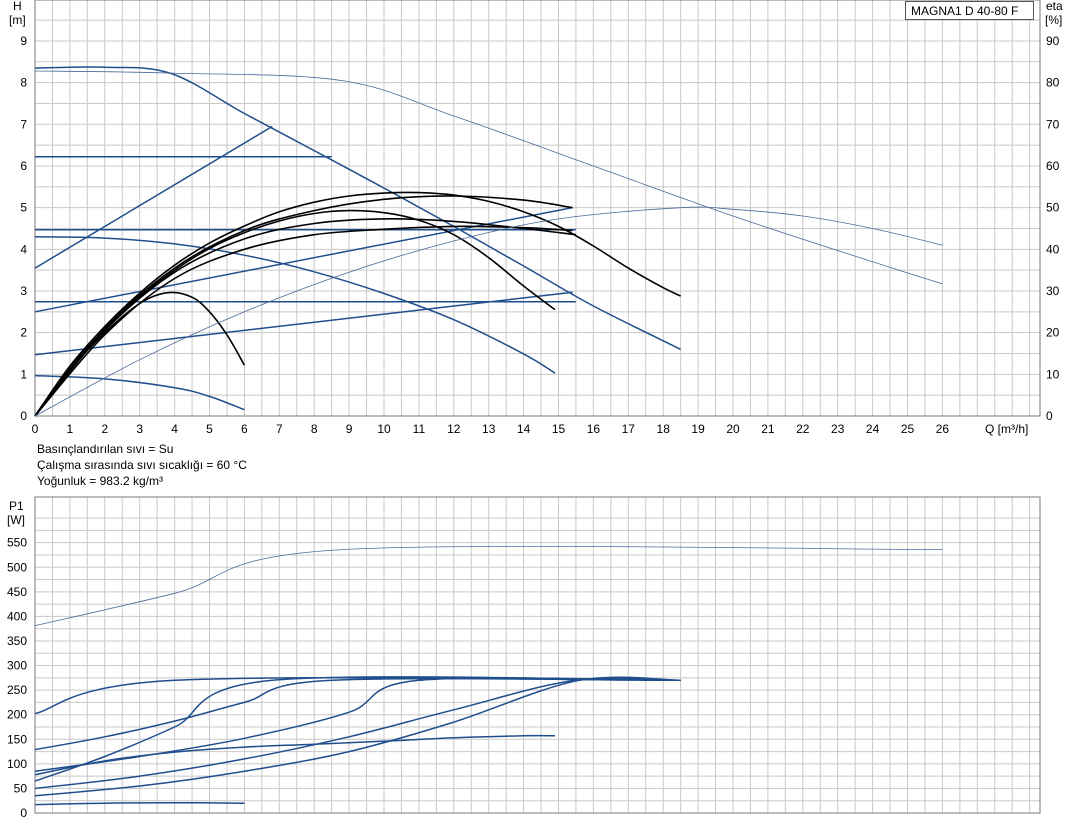 This screenshot has width=1071, height=833. I want to click on x-tick-label: 17, so click(629, 429).